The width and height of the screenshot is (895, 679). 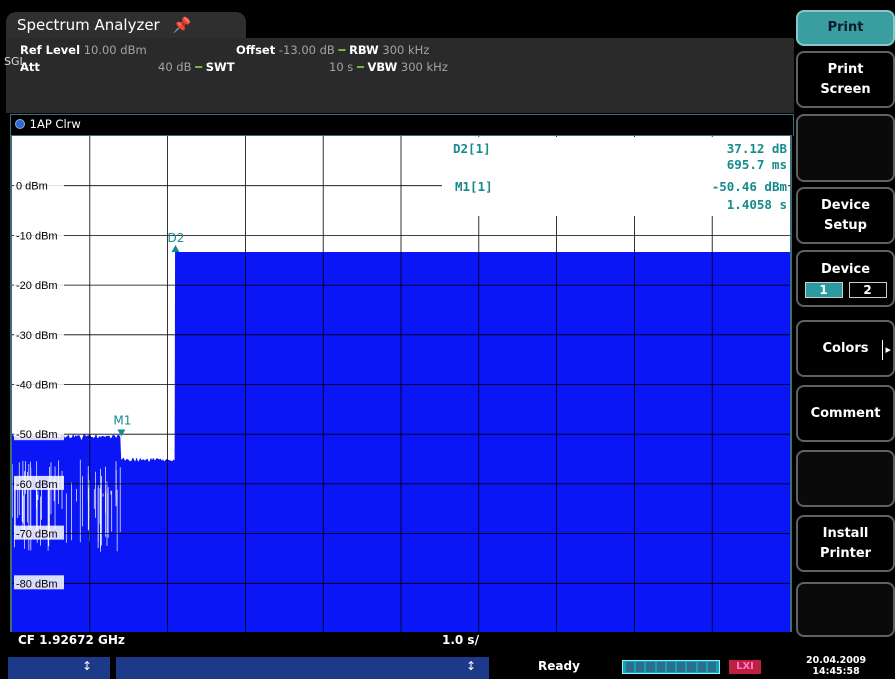 I want to click on settings-row-1: Ref Level 10.00 dBm, so click(x=83, y=50).